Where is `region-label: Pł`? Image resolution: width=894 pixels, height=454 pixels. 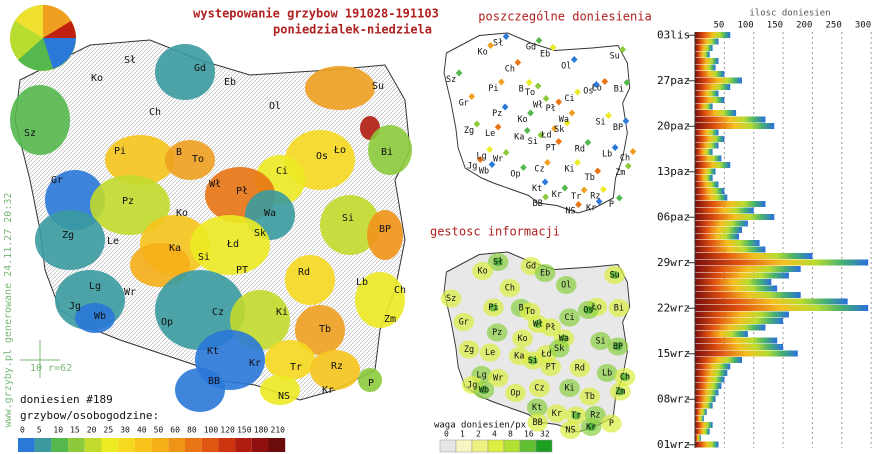
region-label: Pł is located at coordinates (242, 191).